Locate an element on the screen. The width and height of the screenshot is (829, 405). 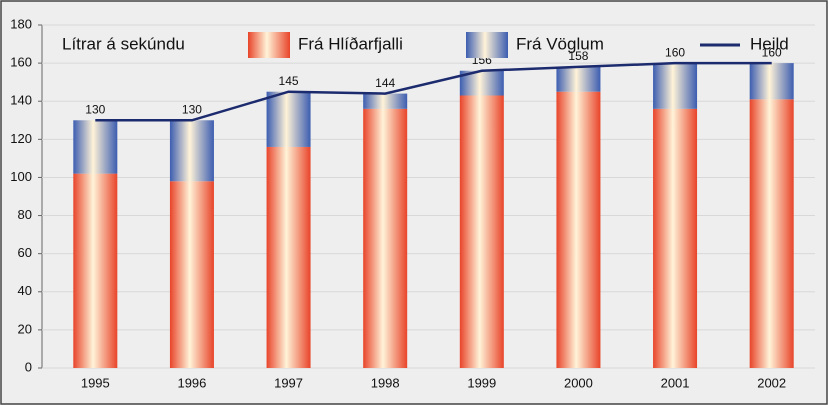
y-tick-label: 0 is located at coordinates (28, 366).